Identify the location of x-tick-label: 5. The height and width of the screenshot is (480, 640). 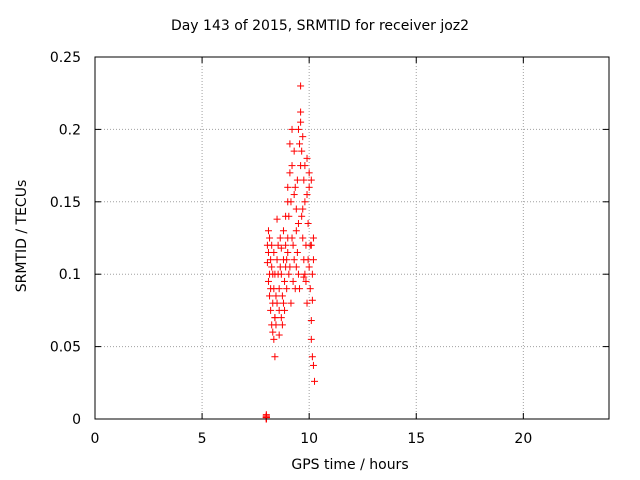
(202, 439).